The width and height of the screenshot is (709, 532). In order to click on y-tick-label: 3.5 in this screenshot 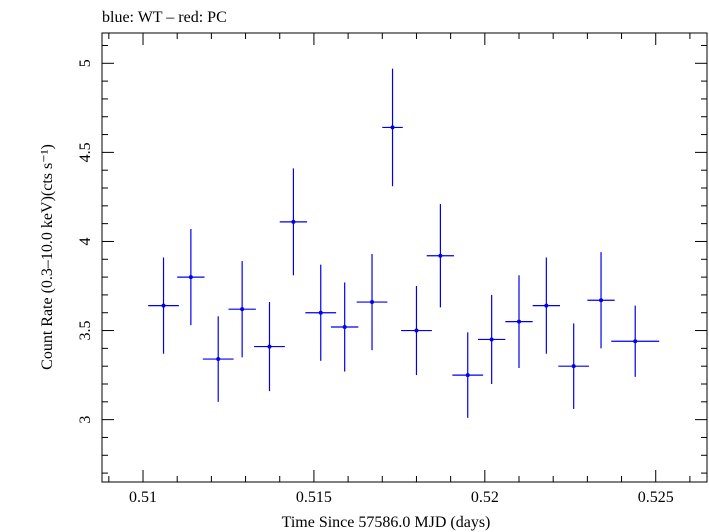, I will do `click(85, 331)`.